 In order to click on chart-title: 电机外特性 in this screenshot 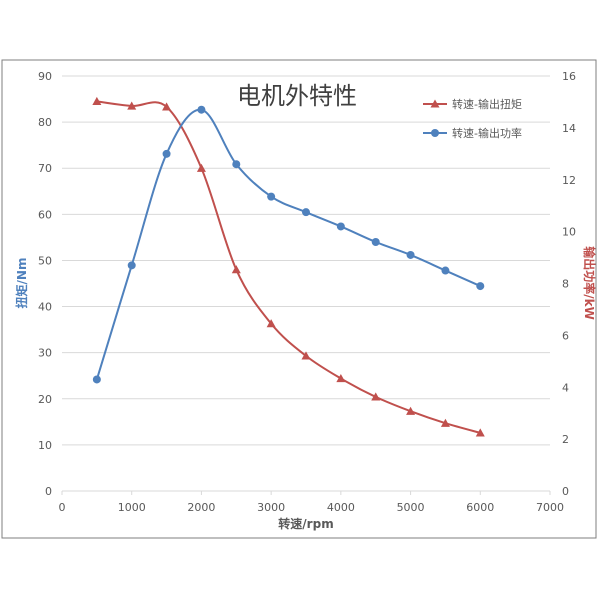, I will do `click(297, 96)`.